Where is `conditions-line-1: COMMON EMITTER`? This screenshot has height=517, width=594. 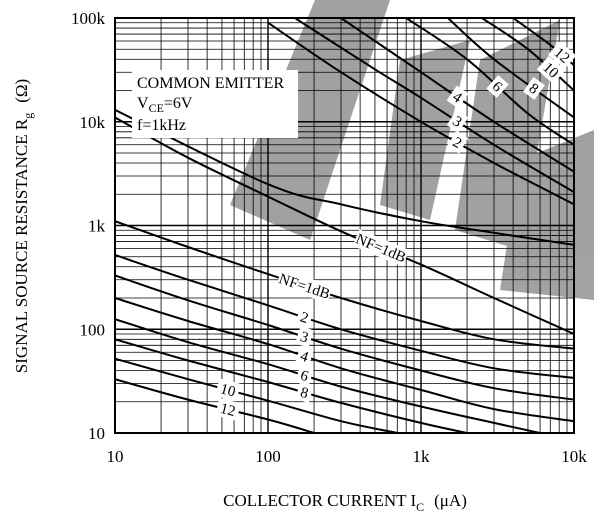 conditions-line-1: COMMON EMITTER is located at coordinates (210, 83).